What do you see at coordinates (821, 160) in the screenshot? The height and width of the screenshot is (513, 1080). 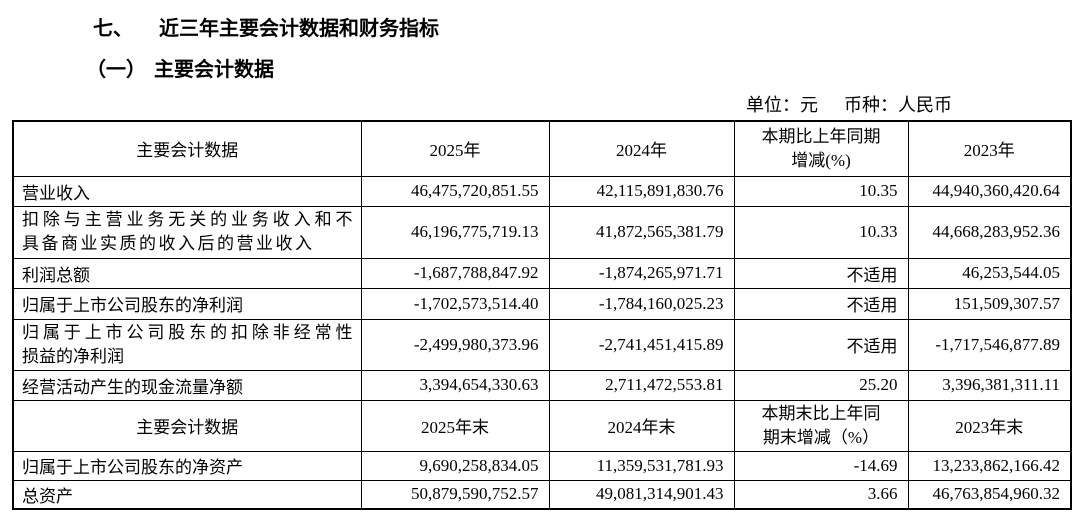 I see `header-change-line2: 增减(%)` at bounding box center [821, 160].